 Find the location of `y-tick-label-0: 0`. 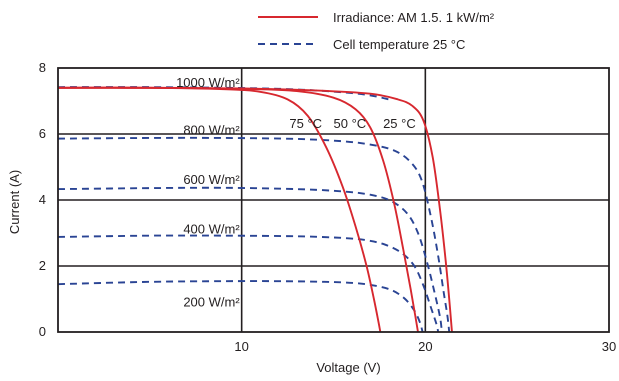

y-tick-label-0: 0 is located at coordinates (42, 331).